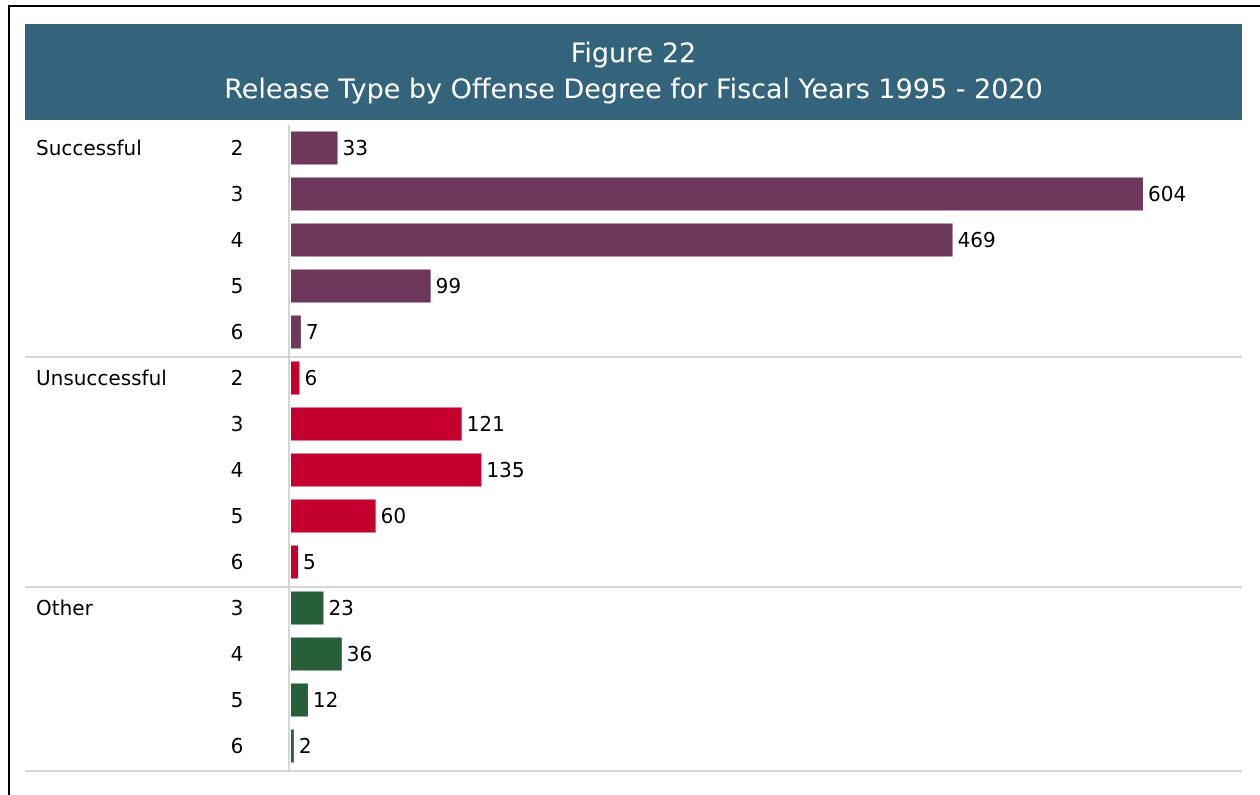 Image resolution: width=1260 pixels, height=795 pixels. I want to click on data-label: 60, so click(393, 516).